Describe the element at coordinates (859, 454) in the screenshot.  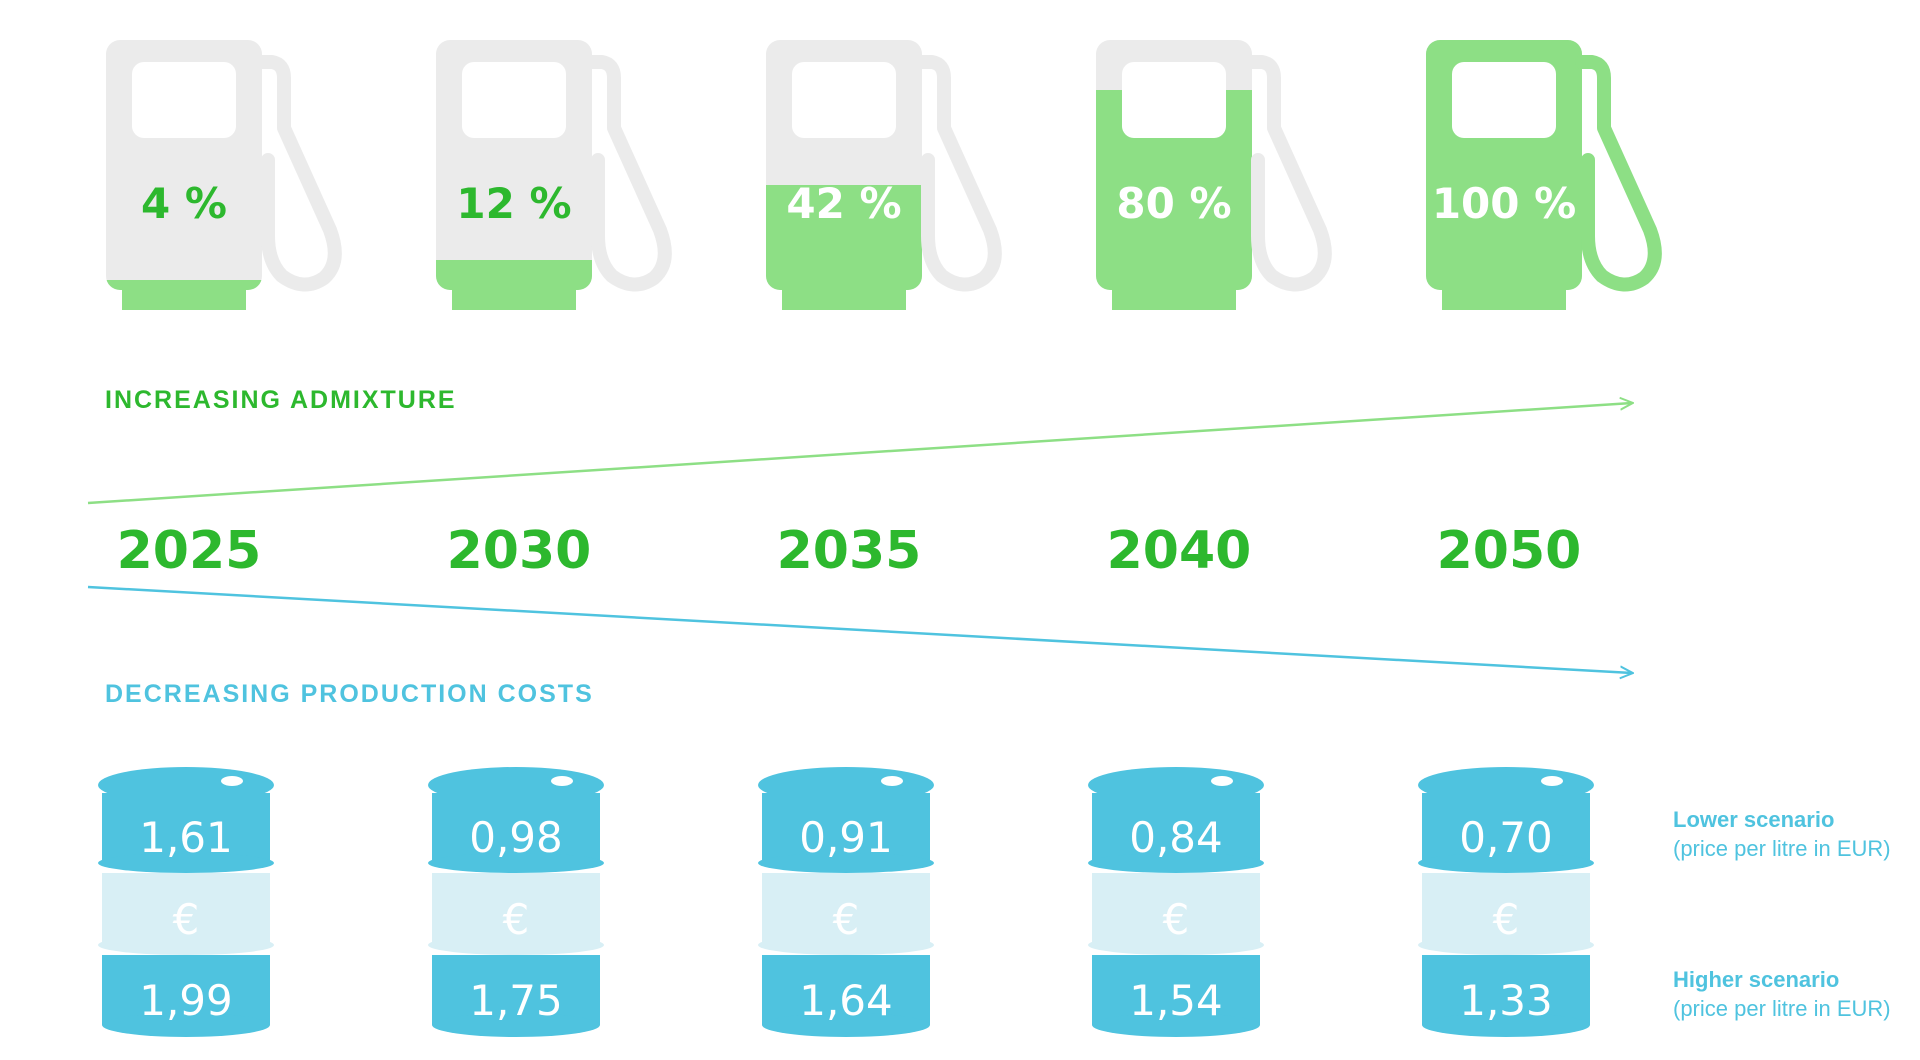
I see `admixture-trend-arrow` at that location.